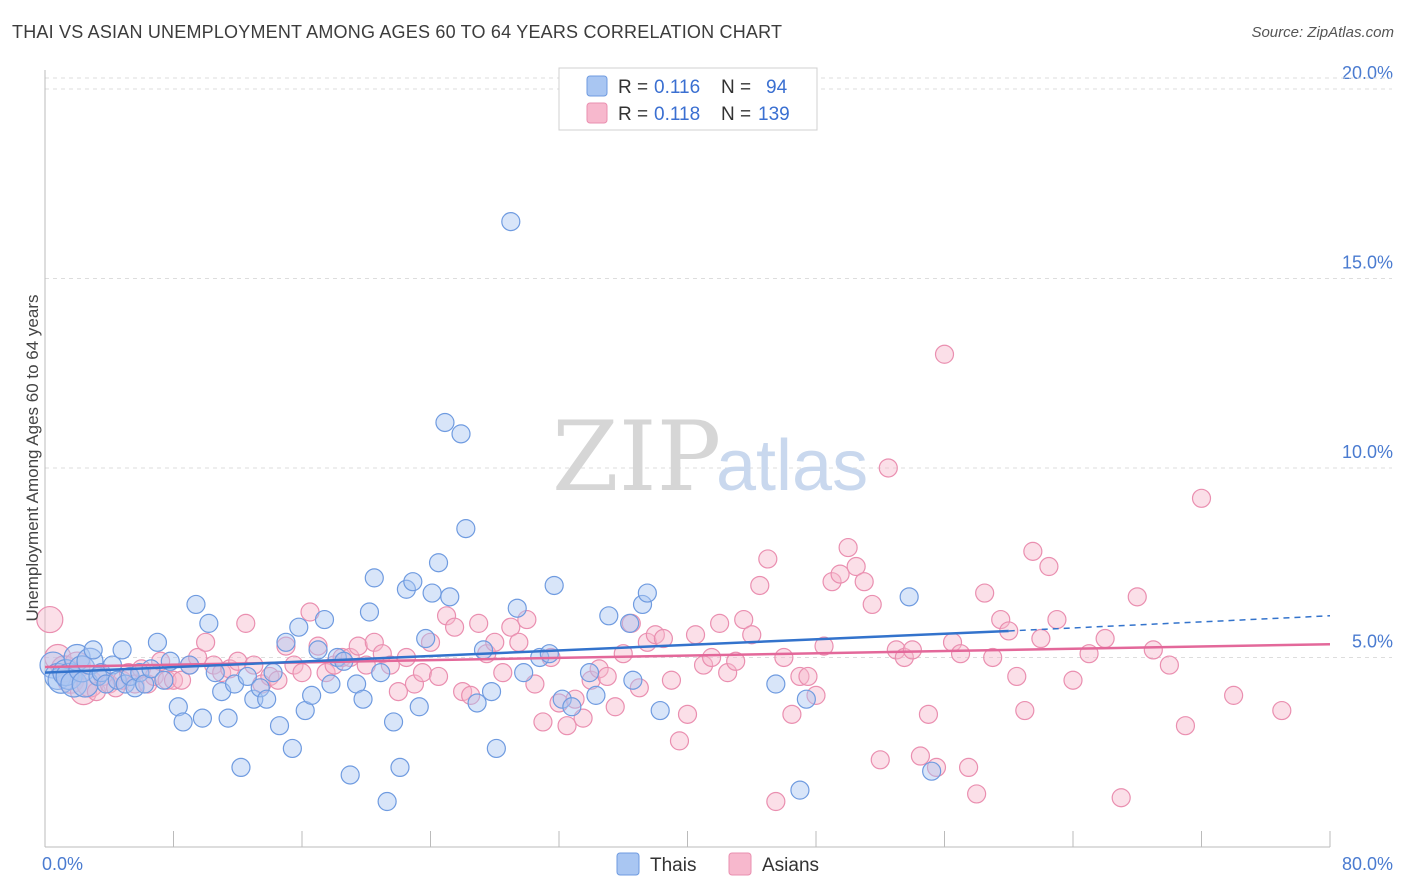  I want to click on trend-lines, so click(687, 644).